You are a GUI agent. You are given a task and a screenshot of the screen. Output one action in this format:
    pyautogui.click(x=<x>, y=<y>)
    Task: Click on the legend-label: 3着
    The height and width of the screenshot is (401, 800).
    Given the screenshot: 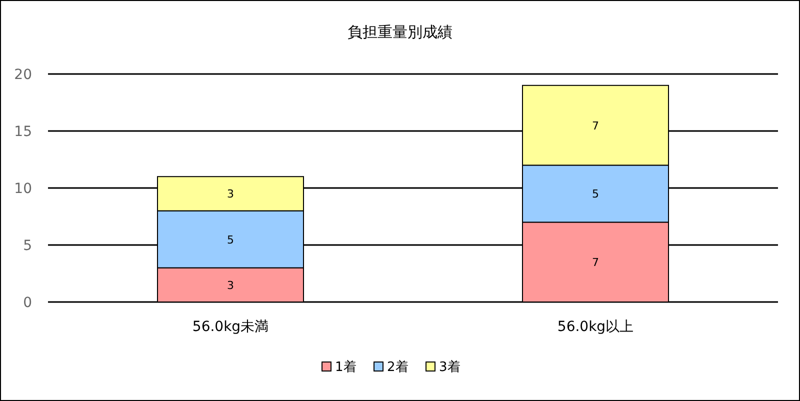 What is the action you would take?
    pyautogui.click(x=449, y=367)
    